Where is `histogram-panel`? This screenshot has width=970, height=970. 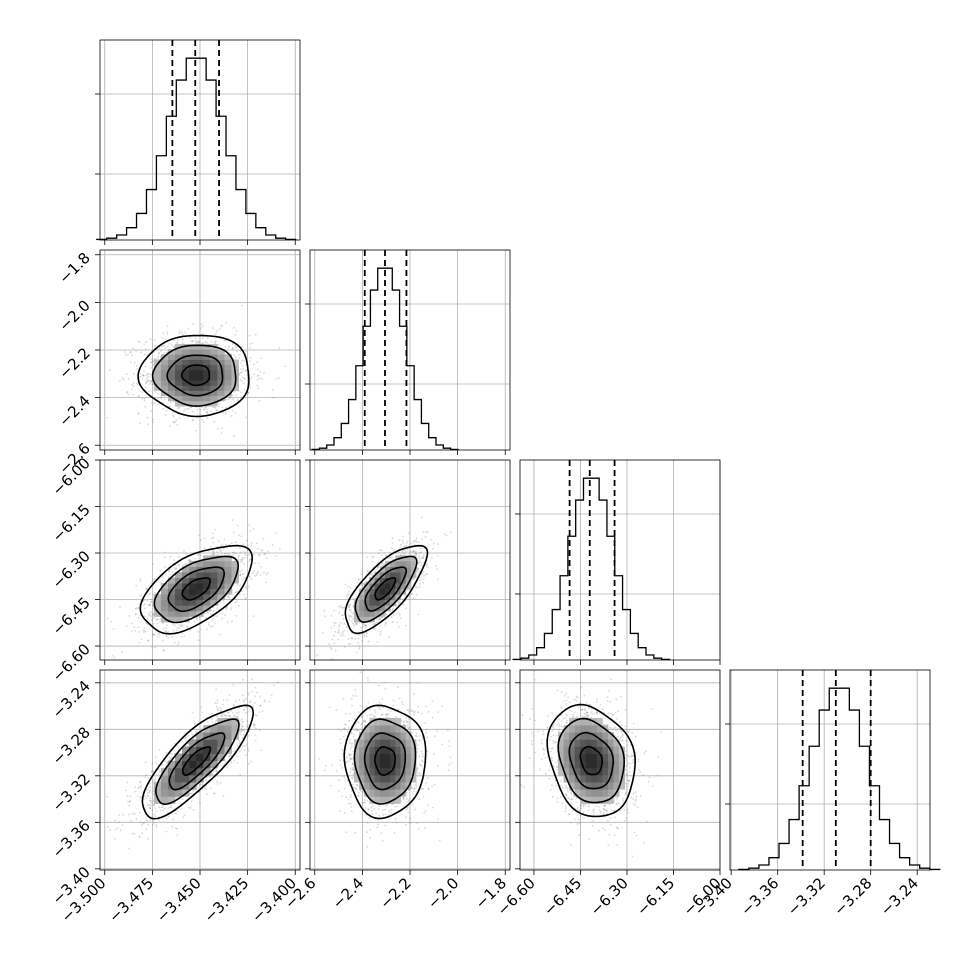 histogram-panel is located at coordinates (198, 140).